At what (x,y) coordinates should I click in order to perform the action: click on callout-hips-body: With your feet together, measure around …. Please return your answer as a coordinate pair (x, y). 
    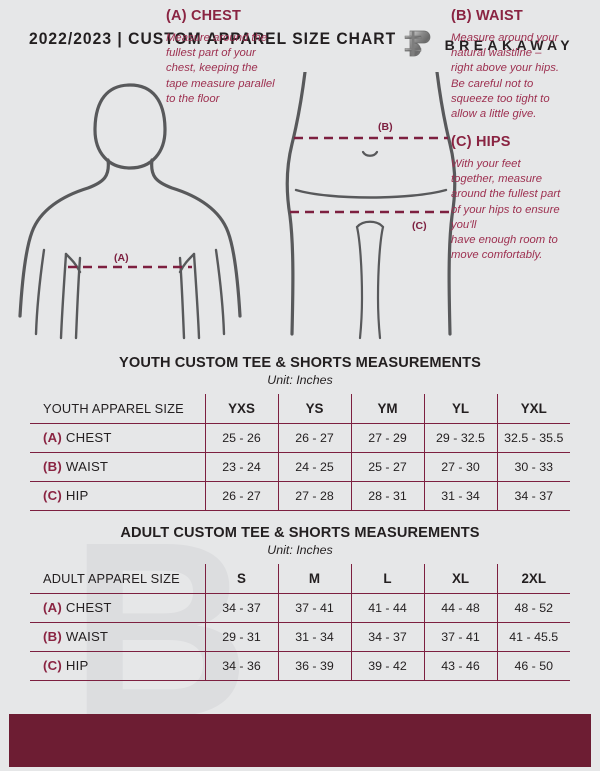
    Looking at the image, I should click on (506, 210).